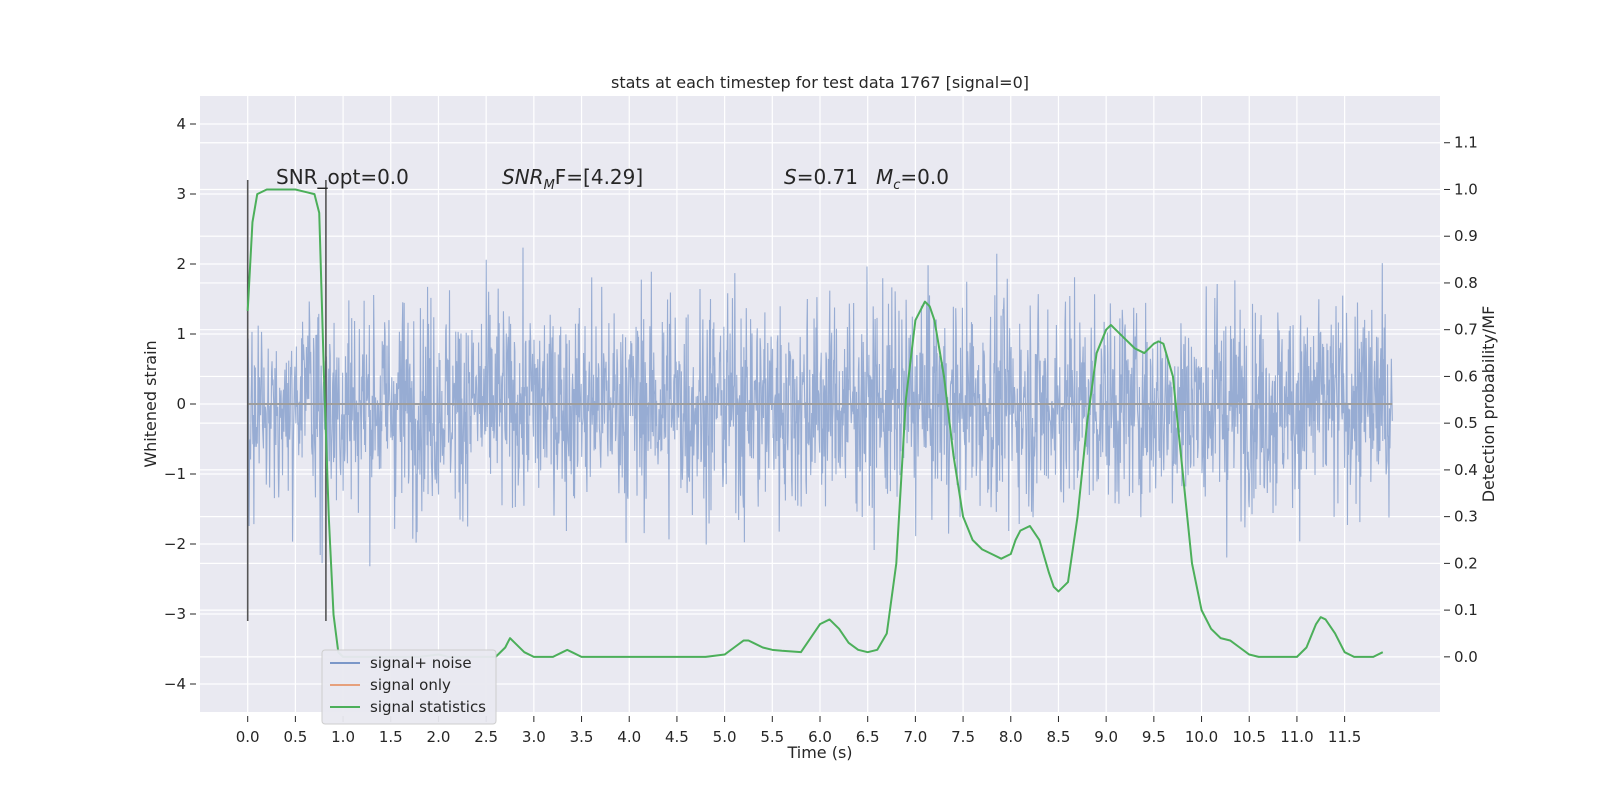 The height and width of the screenshot is (804, 1600). I want to click on y-axis-ticks: −4 −3 −2 −1 0 1 2 3 4, so click(180, 404).